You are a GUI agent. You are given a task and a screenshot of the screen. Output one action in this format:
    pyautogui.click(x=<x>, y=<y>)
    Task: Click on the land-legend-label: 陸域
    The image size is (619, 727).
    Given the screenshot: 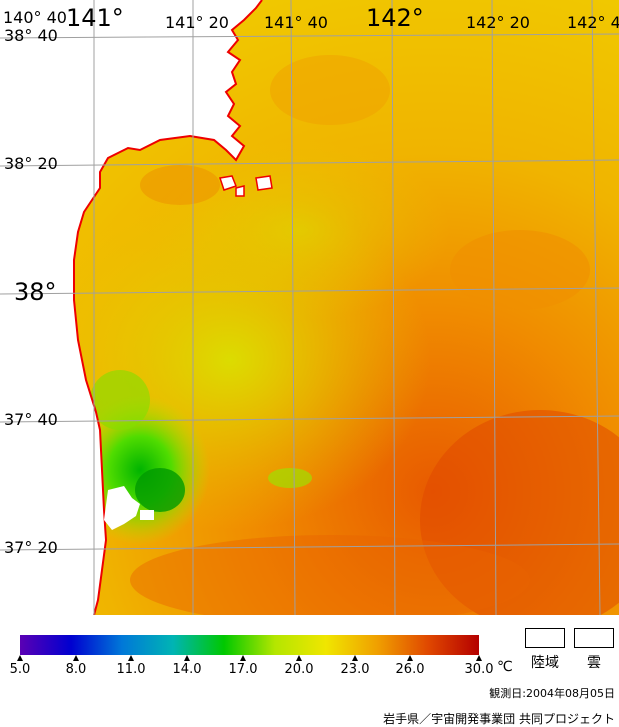 What is the action you would take?
    pyautogui.click(x=545, y=663)
    